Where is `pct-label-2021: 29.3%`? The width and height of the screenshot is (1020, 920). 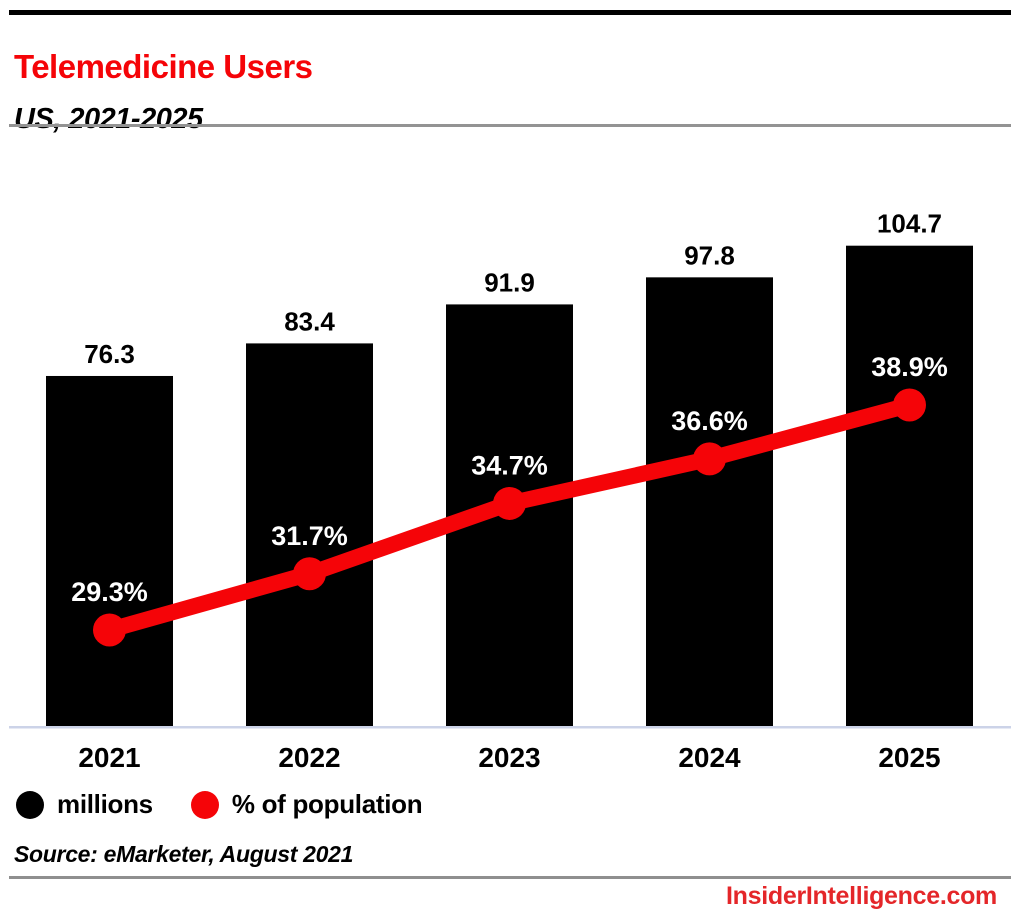
pct-label-2021: 29.3% is located at coordinates (109, 592).